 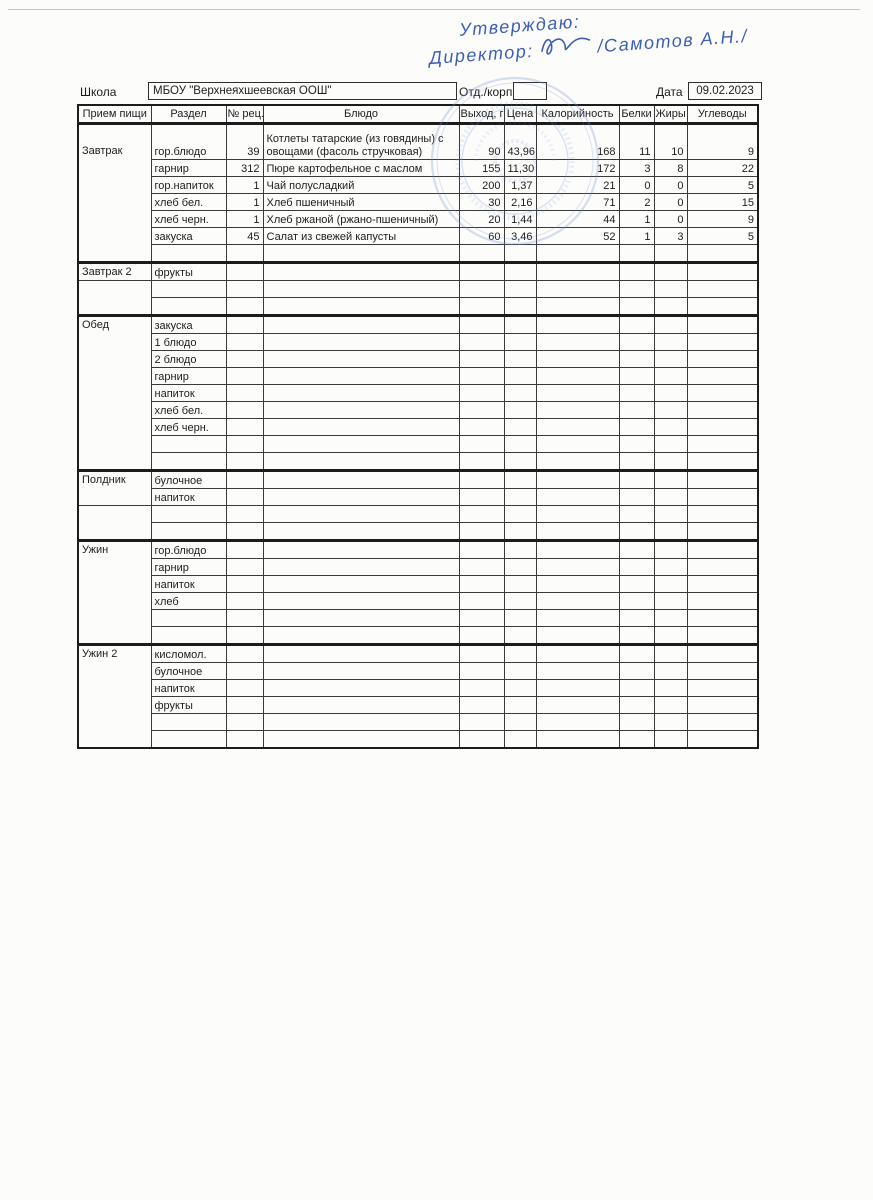 What do you see at coordinates (636, 219) in the screenshot?
I see `protein-cell: 1` at bounding box center [636, 219].